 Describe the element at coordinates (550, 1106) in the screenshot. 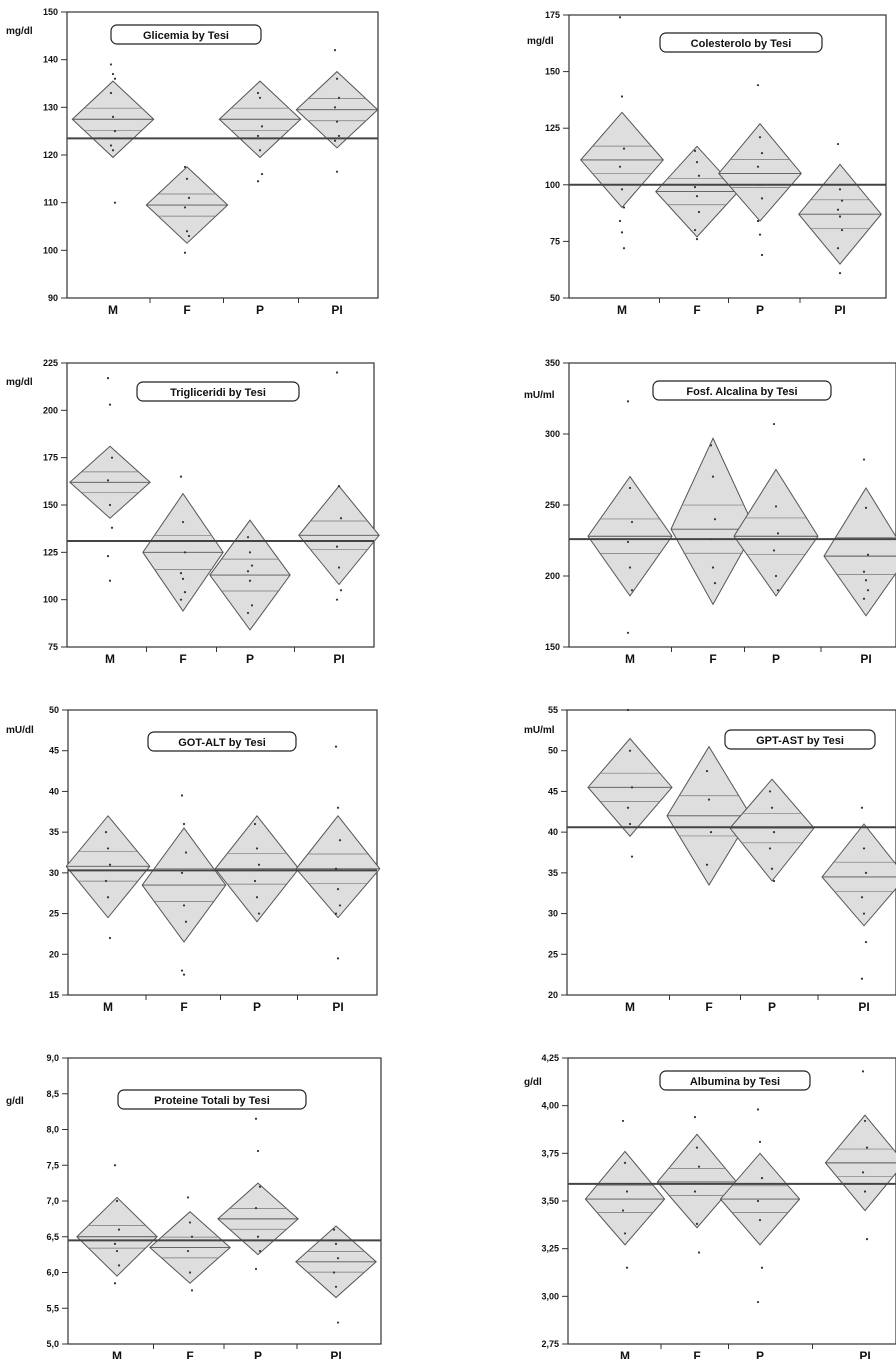

I see `y-tick-label: 4,00` at that location.